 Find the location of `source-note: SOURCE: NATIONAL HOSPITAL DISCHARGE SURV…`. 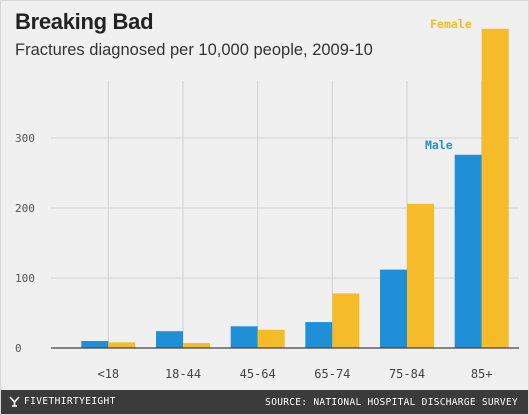

source-note: SOURCE: NATIONAL HOSPITAL DISCHARGE SURV… is located at coordinates (391, 402).